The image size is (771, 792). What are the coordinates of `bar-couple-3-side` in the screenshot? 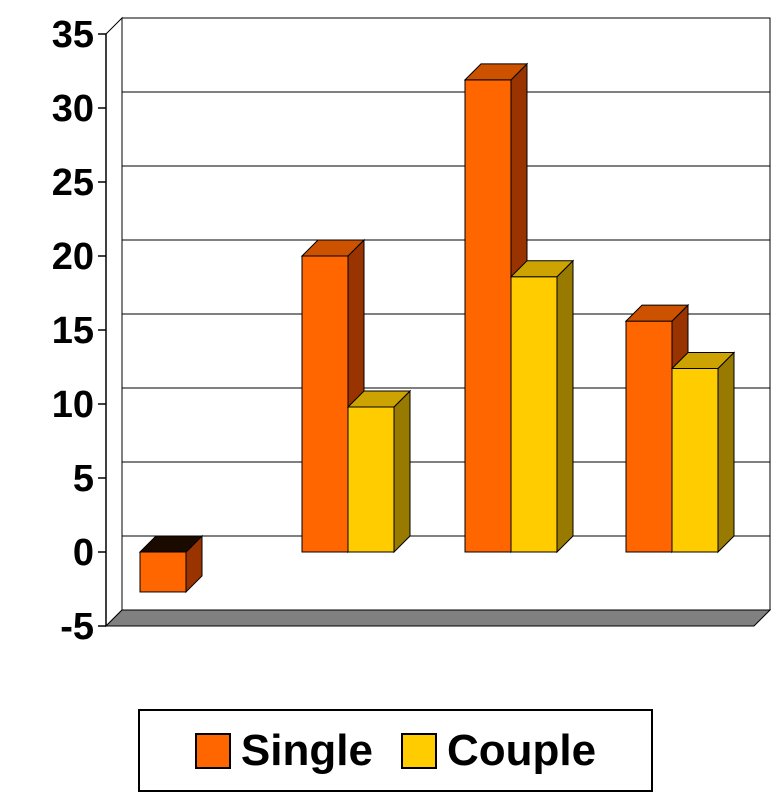 It's located at (726, 452).